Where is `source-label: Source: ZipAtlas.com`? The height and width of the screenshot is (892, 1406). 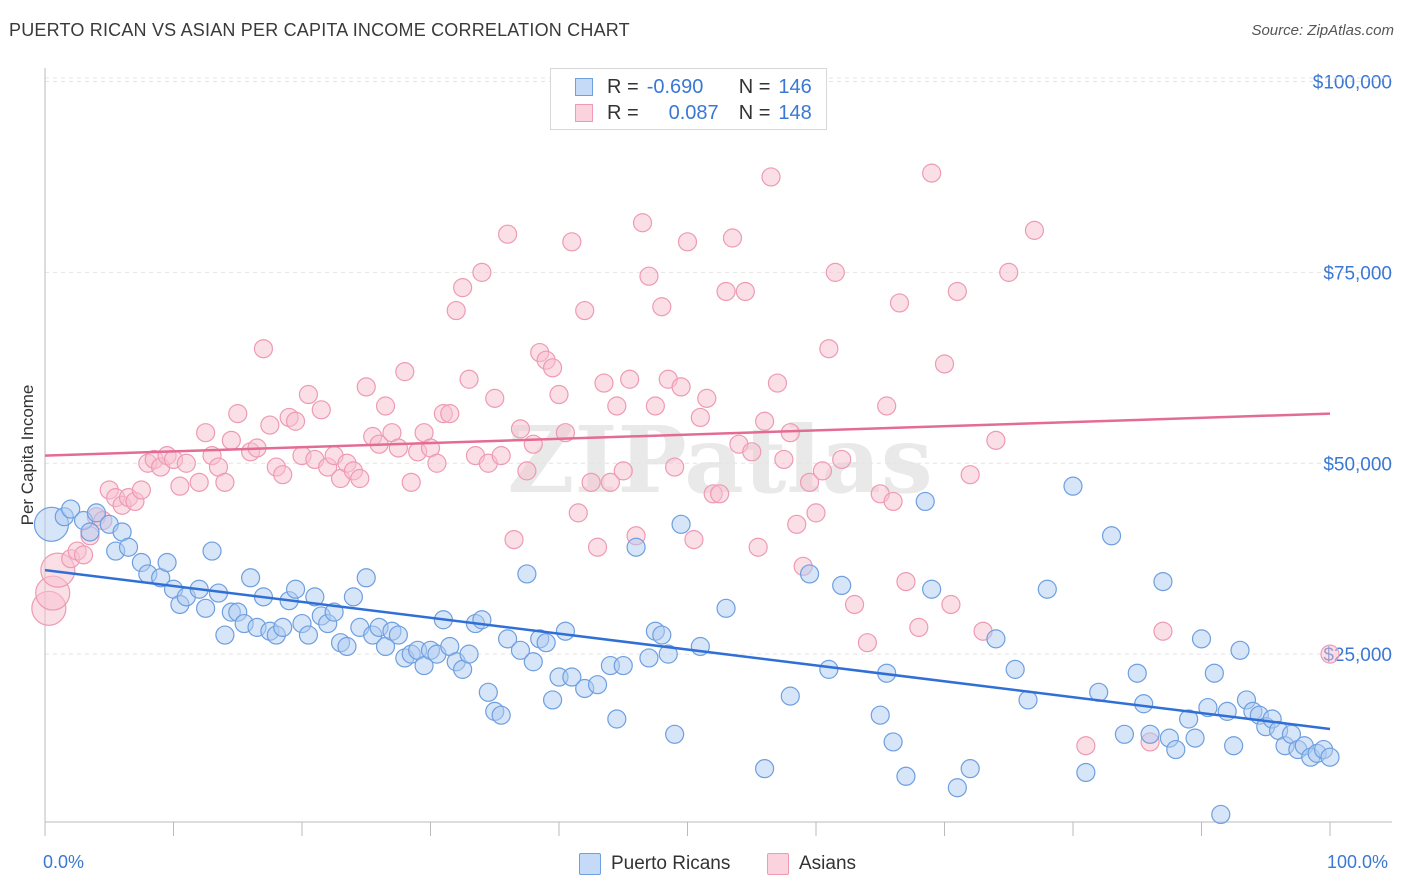
source-label: Source: ZipAtlas.com is located at coordinates (1322, 30).